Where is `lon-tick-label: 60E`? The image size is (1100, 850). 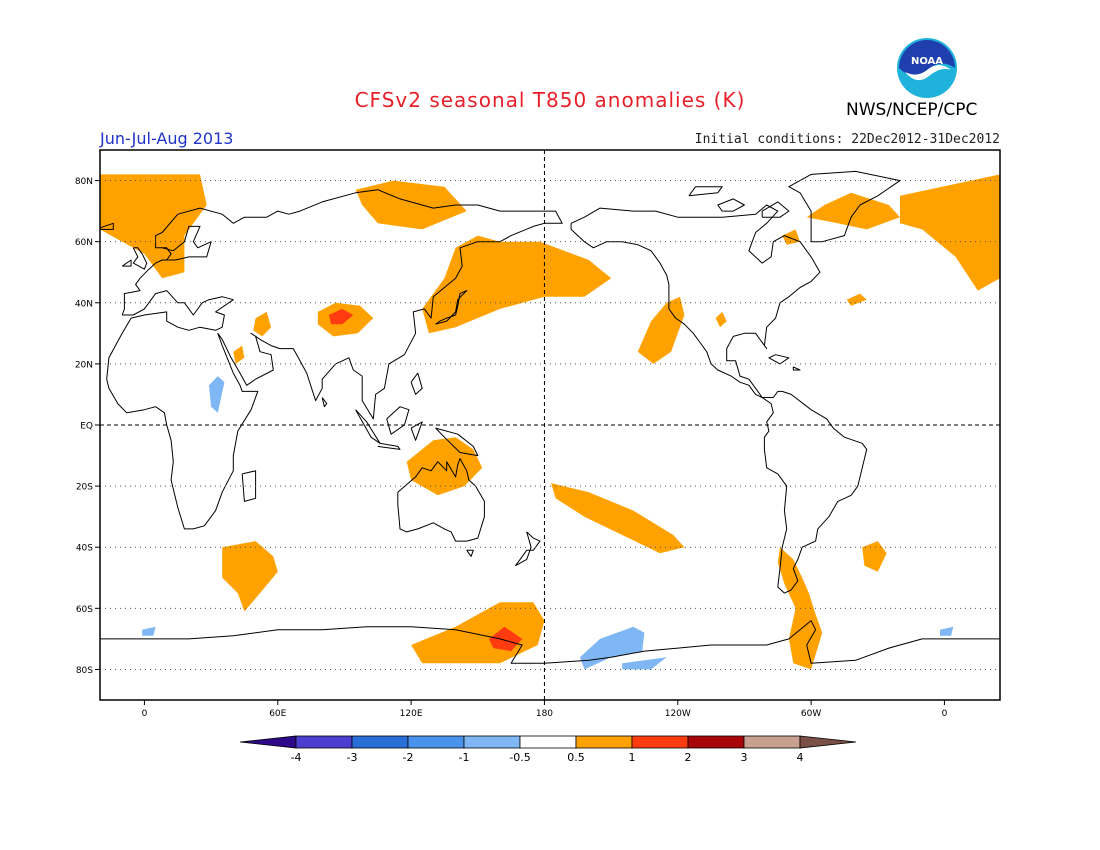
lon-tick-label: 60E is located at coordinates (277, 714).